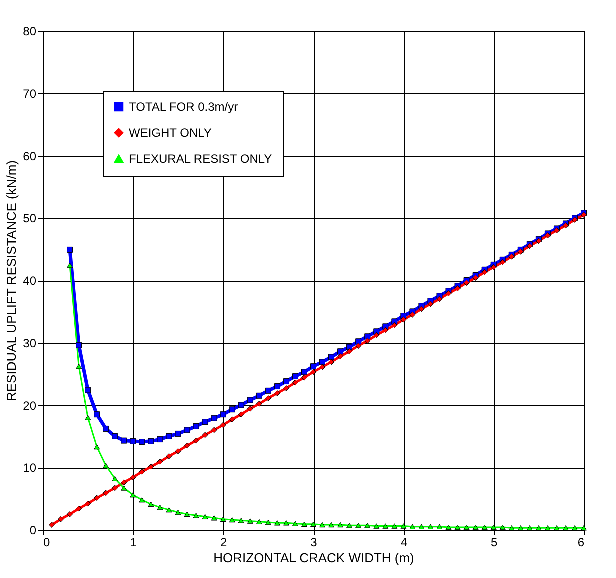  Describe the element at coordinates (581, 543) in the screenshot. I see `x-tick-label: 6` at that location.